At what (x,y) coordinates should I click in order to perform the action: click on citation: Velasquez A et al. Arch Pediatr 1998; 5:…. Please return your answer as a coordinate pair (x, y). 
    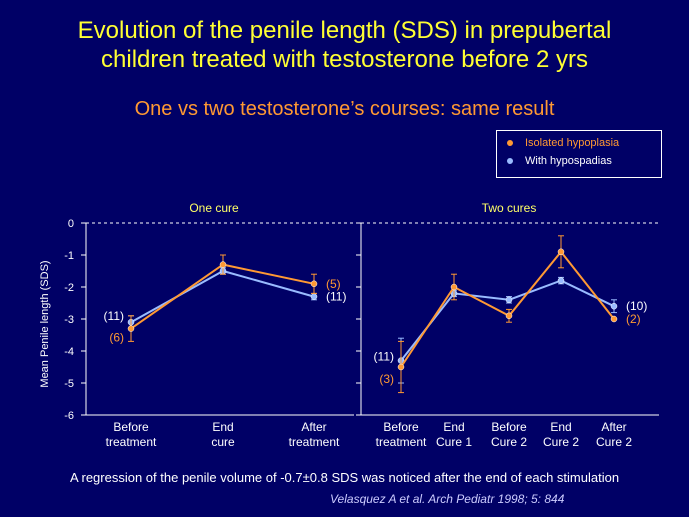
    Looking at the image, I should click on (447, 499).